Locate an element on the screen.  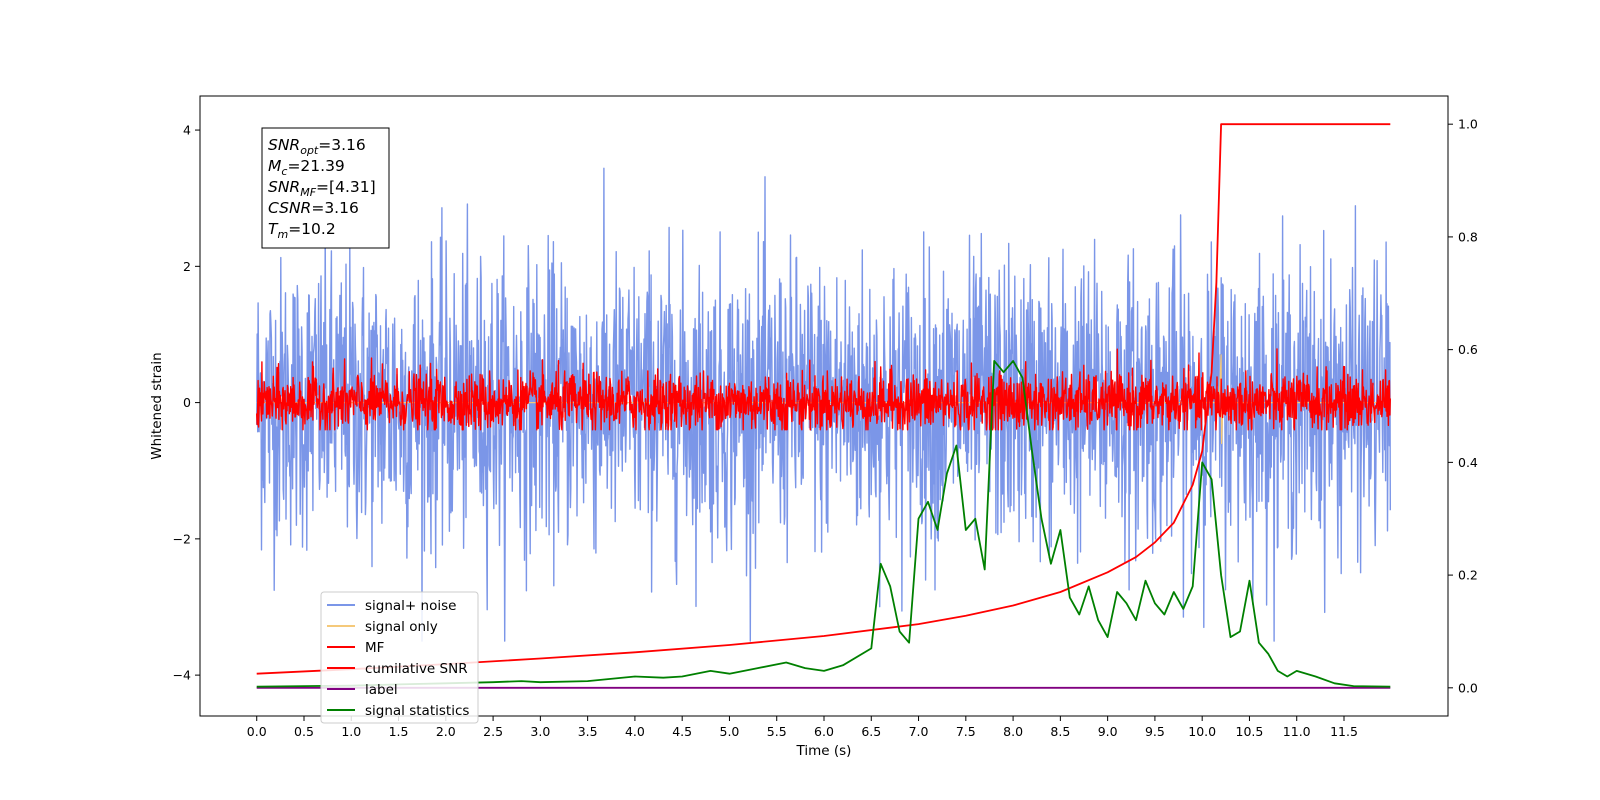
y2-tick-label: 0.8 is located at coordinates (1468, 236).